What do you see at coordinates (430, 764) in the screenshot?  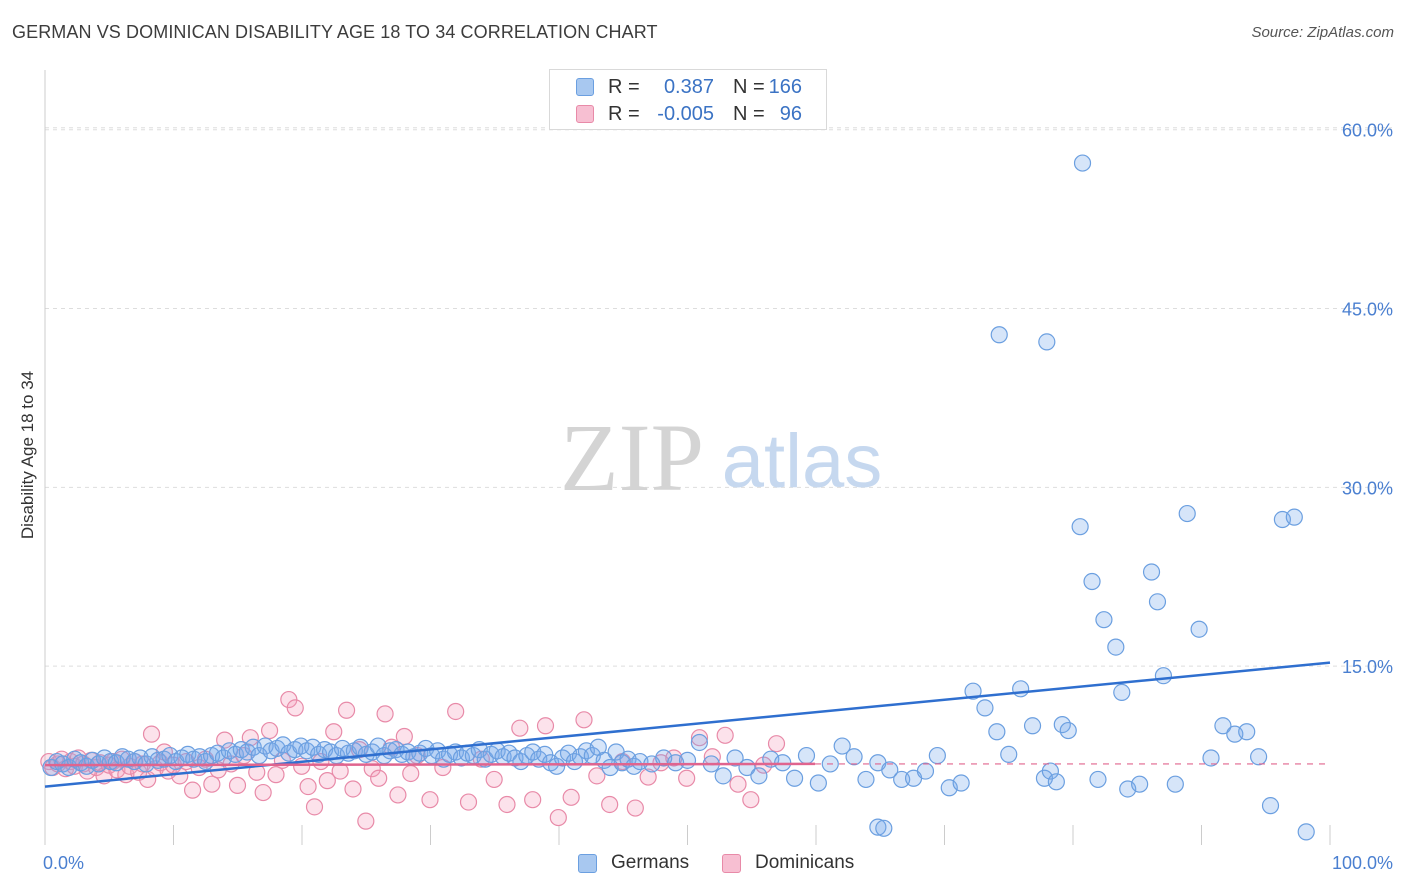 I see `dominicans-trend-line` at bounding box center [430, 764].